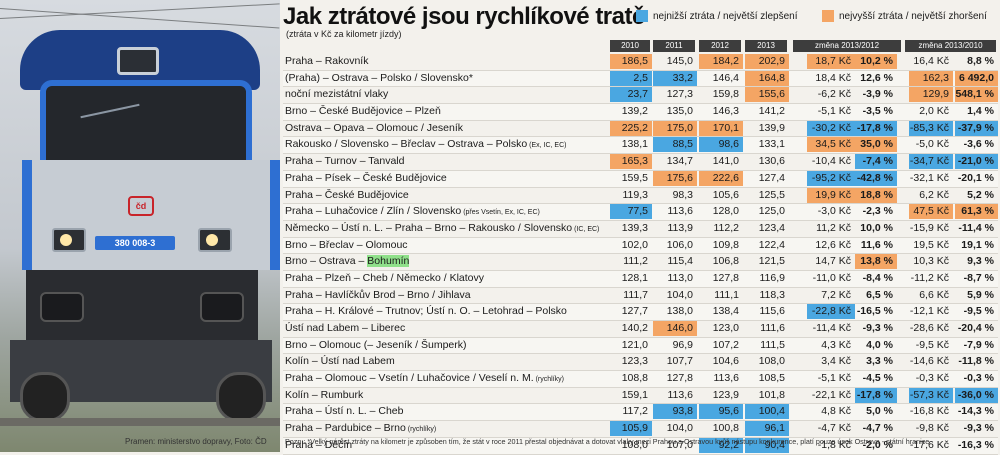 The width and height of the screenshot is (1000, 455). What do you see at coordinates (634, 328) in the screenshot?
I see `table-cell: 140,2` at bounding box center [634, 328].